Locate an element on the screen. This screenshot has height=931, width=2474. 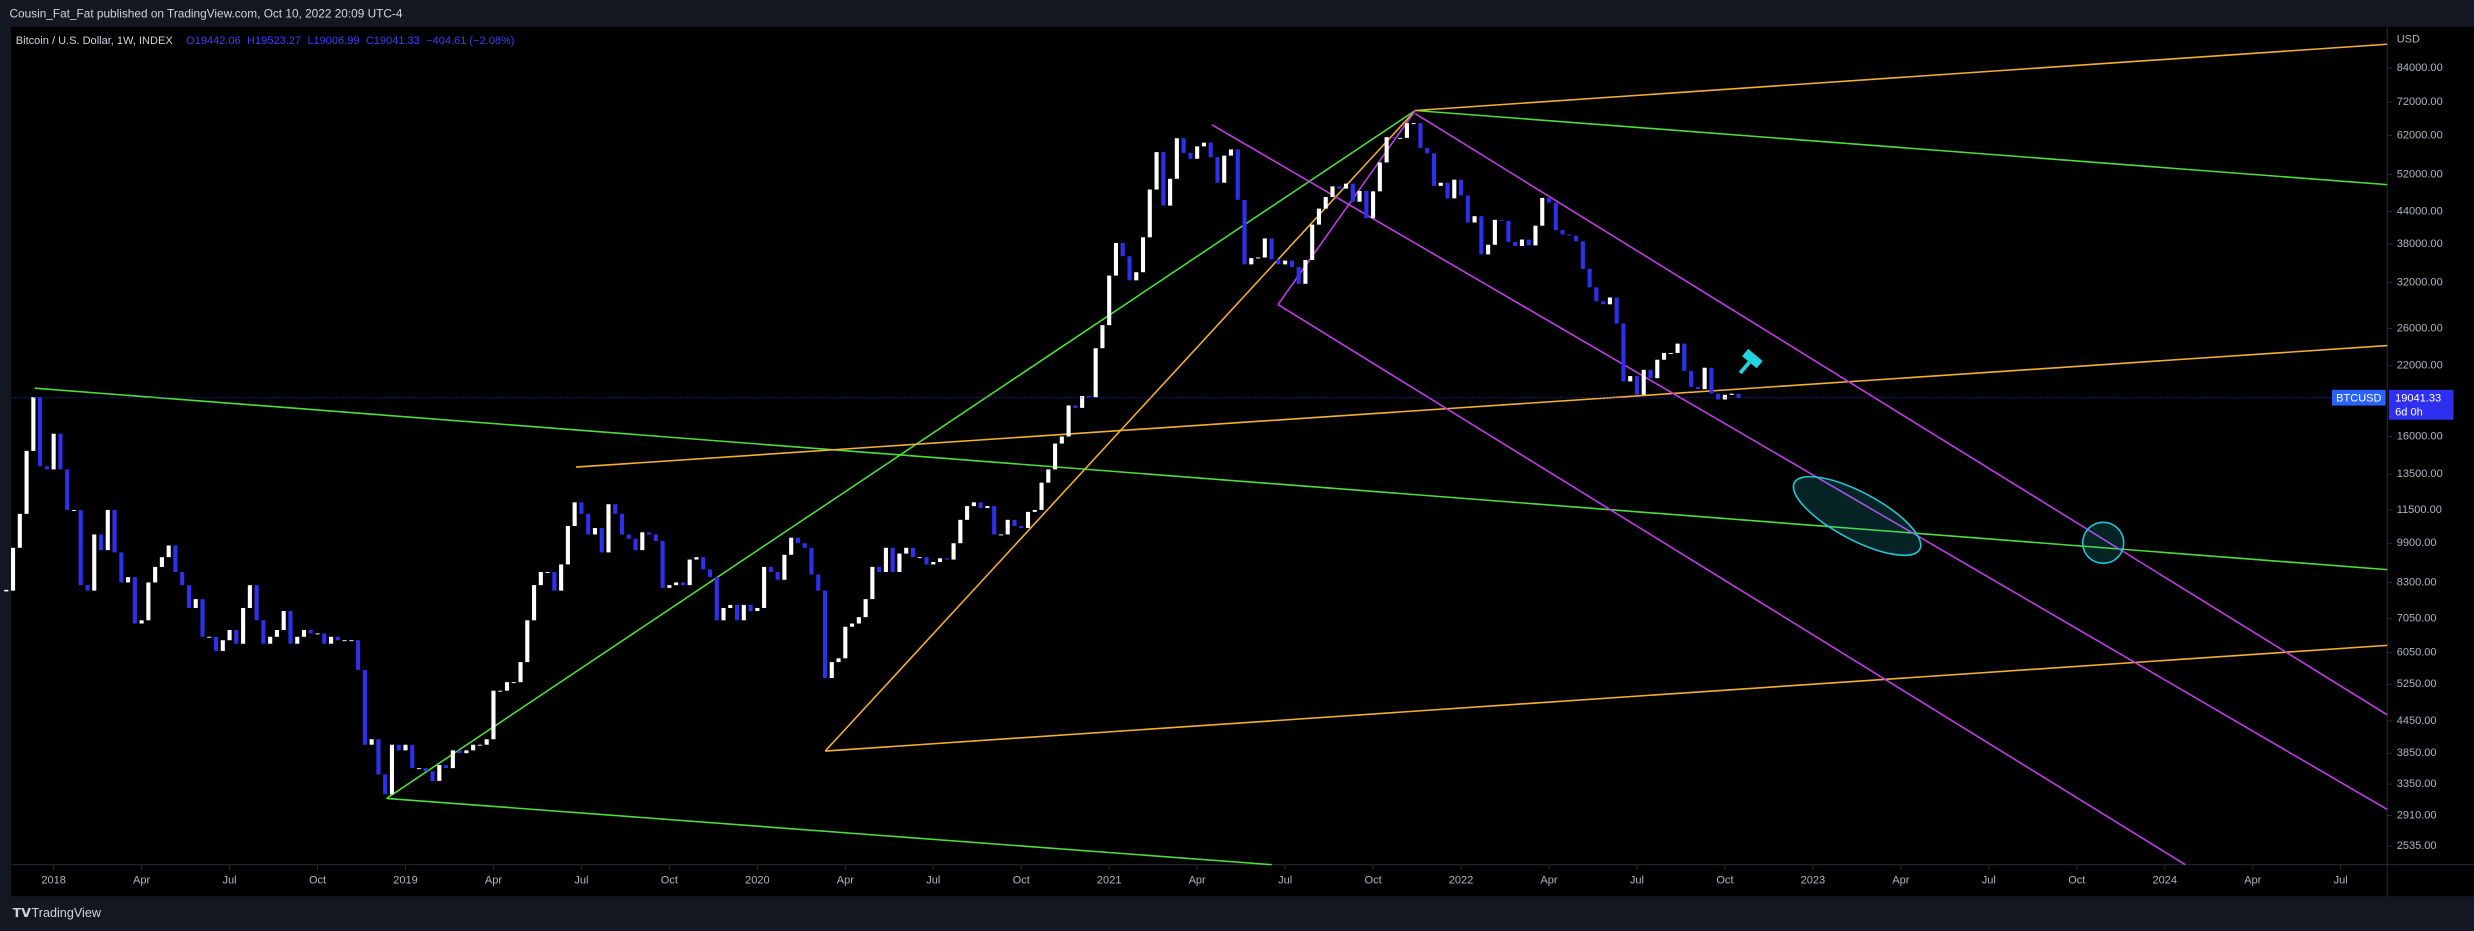
ohlc-value: O19442.06 is located at coordinates (213, 41).